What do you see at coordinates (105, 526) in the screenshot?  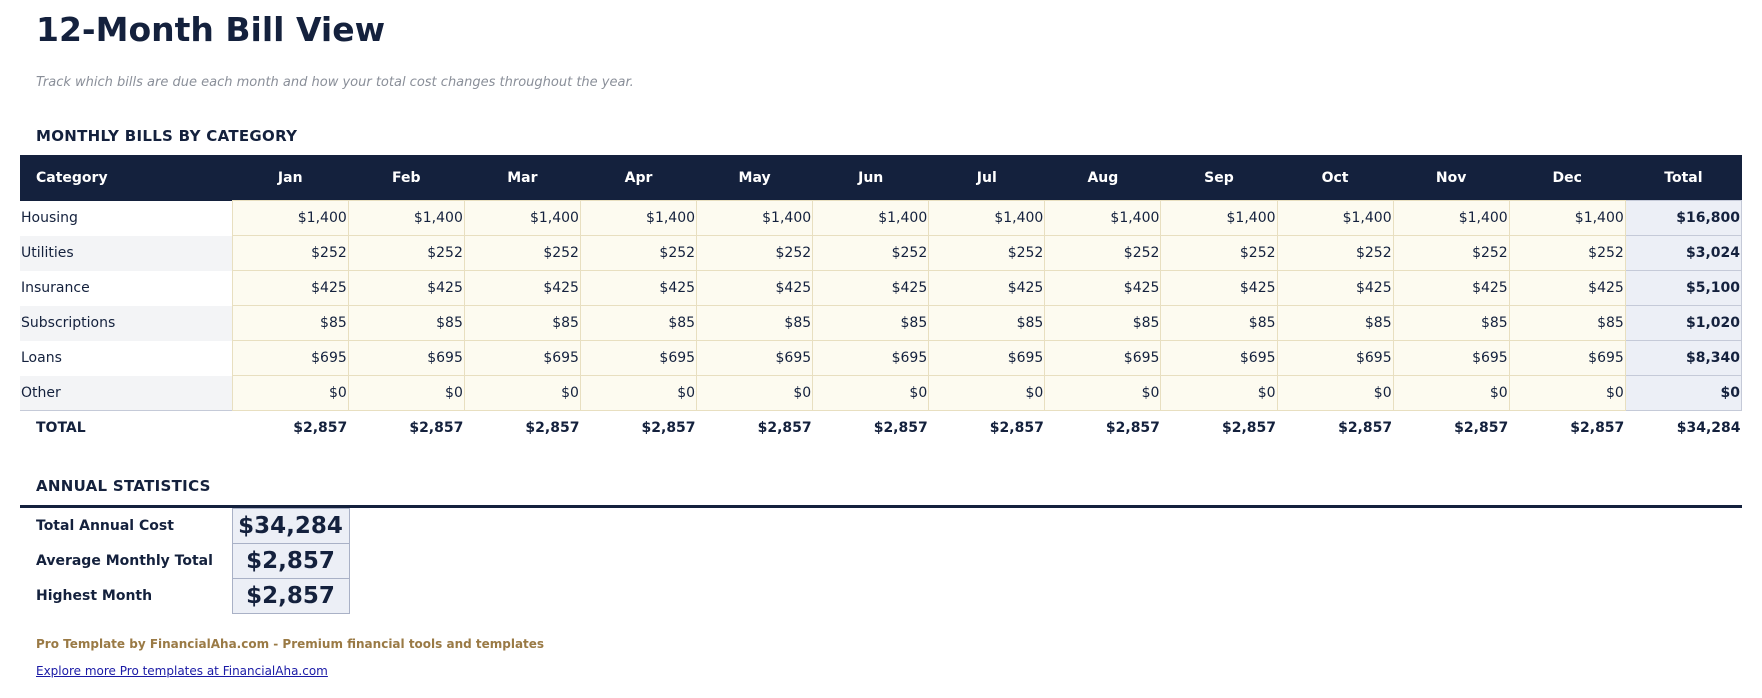 I see `stat-label: Total Annual Cost` at bounding box center [105, 526].